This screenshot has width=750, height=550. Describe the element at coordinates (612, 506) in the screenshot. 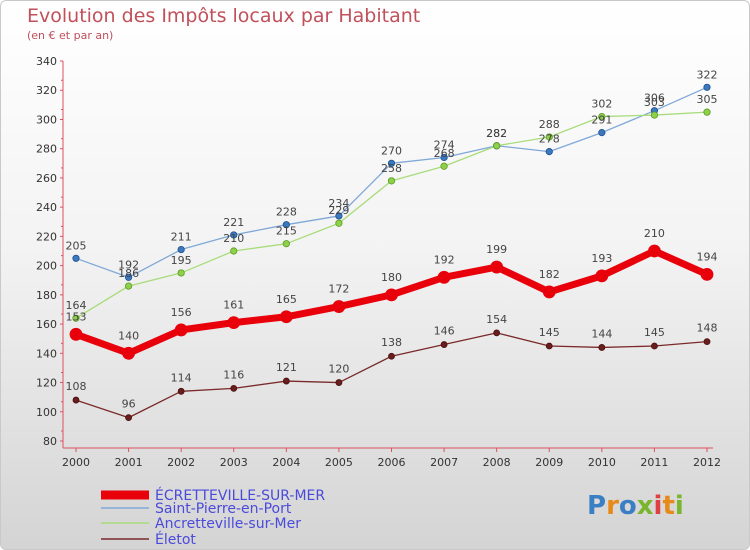

I see `logo-letter: r` at that location.